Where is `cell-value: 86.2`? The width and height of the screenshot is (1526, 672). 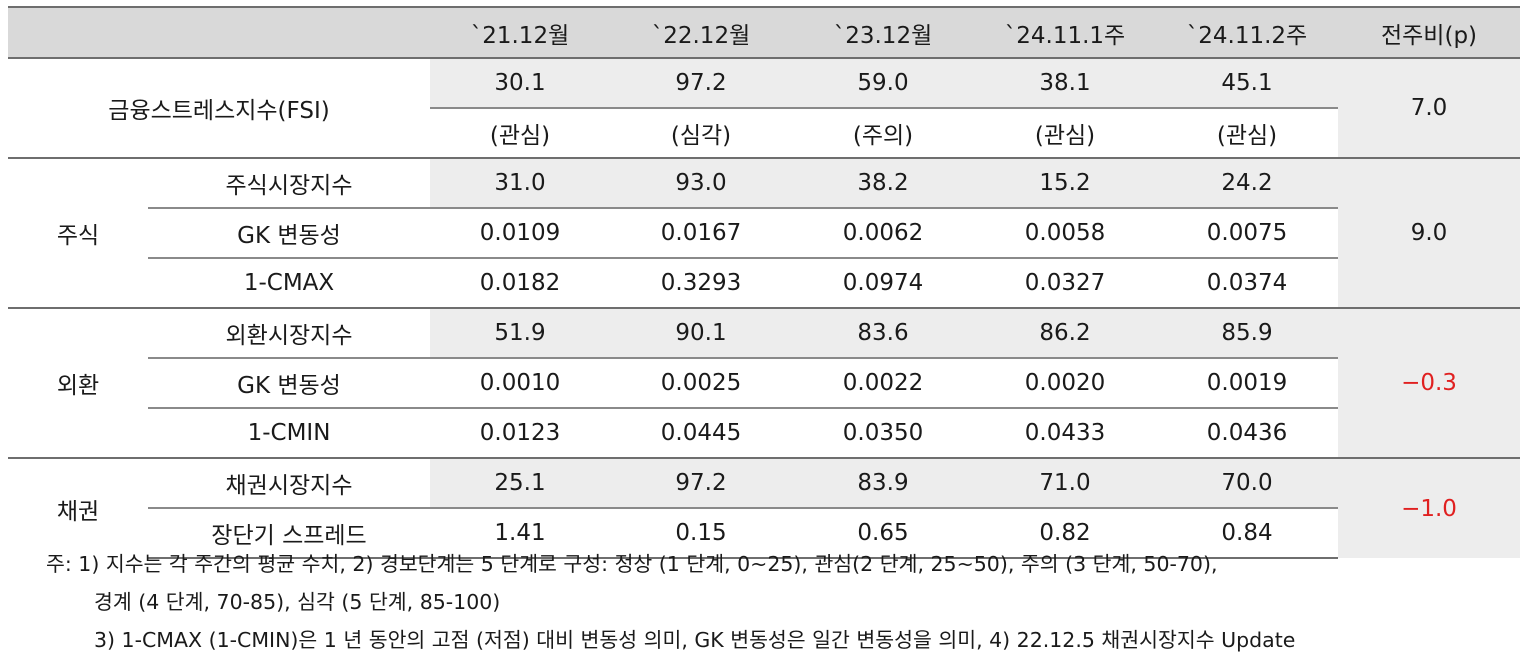 cell-value: 86.2 is located at coordinates (1065, 332).